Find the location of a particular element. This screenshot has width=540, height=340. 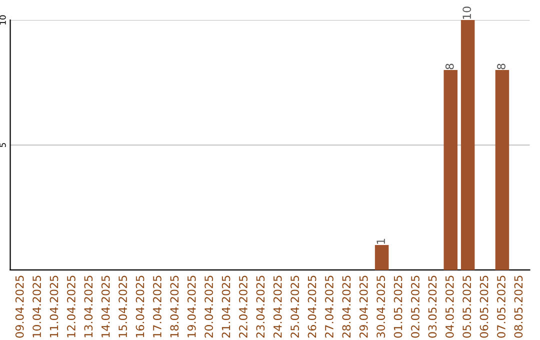

x-tick-label: 17.04.2025 is located at coordinates (157, 307).